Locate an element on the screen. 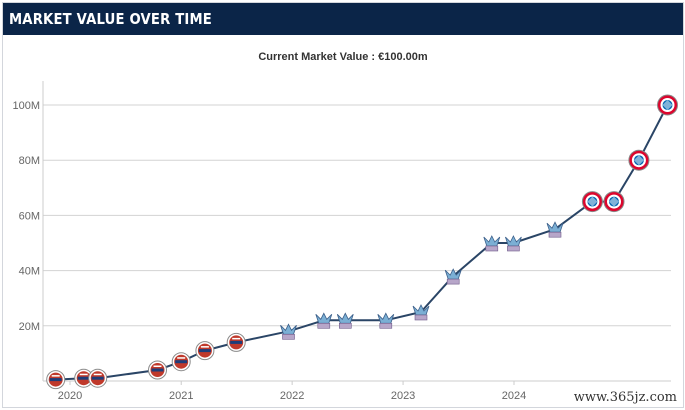 The image size is (685, 410). y-tick-label: 80M is located at coordinates (29, 161).